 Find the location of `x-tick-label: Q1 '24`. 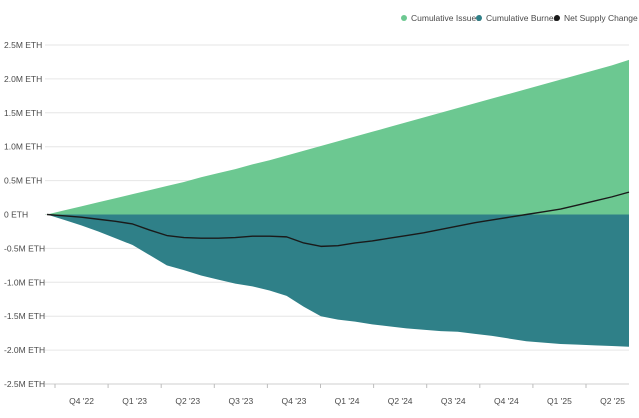

x-tick-label: Q1 '24 is located at coordinates (347, 401).